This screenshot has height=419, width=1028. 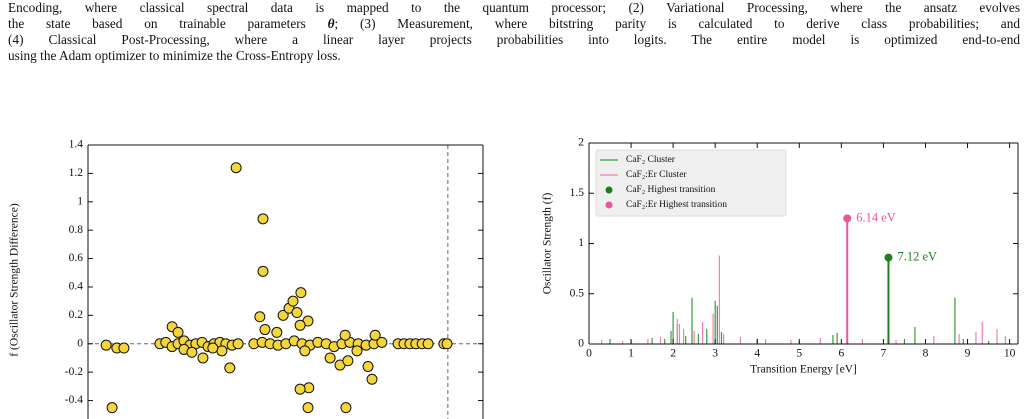 I want to click on symbol: θ, so click(x=331, y=23).